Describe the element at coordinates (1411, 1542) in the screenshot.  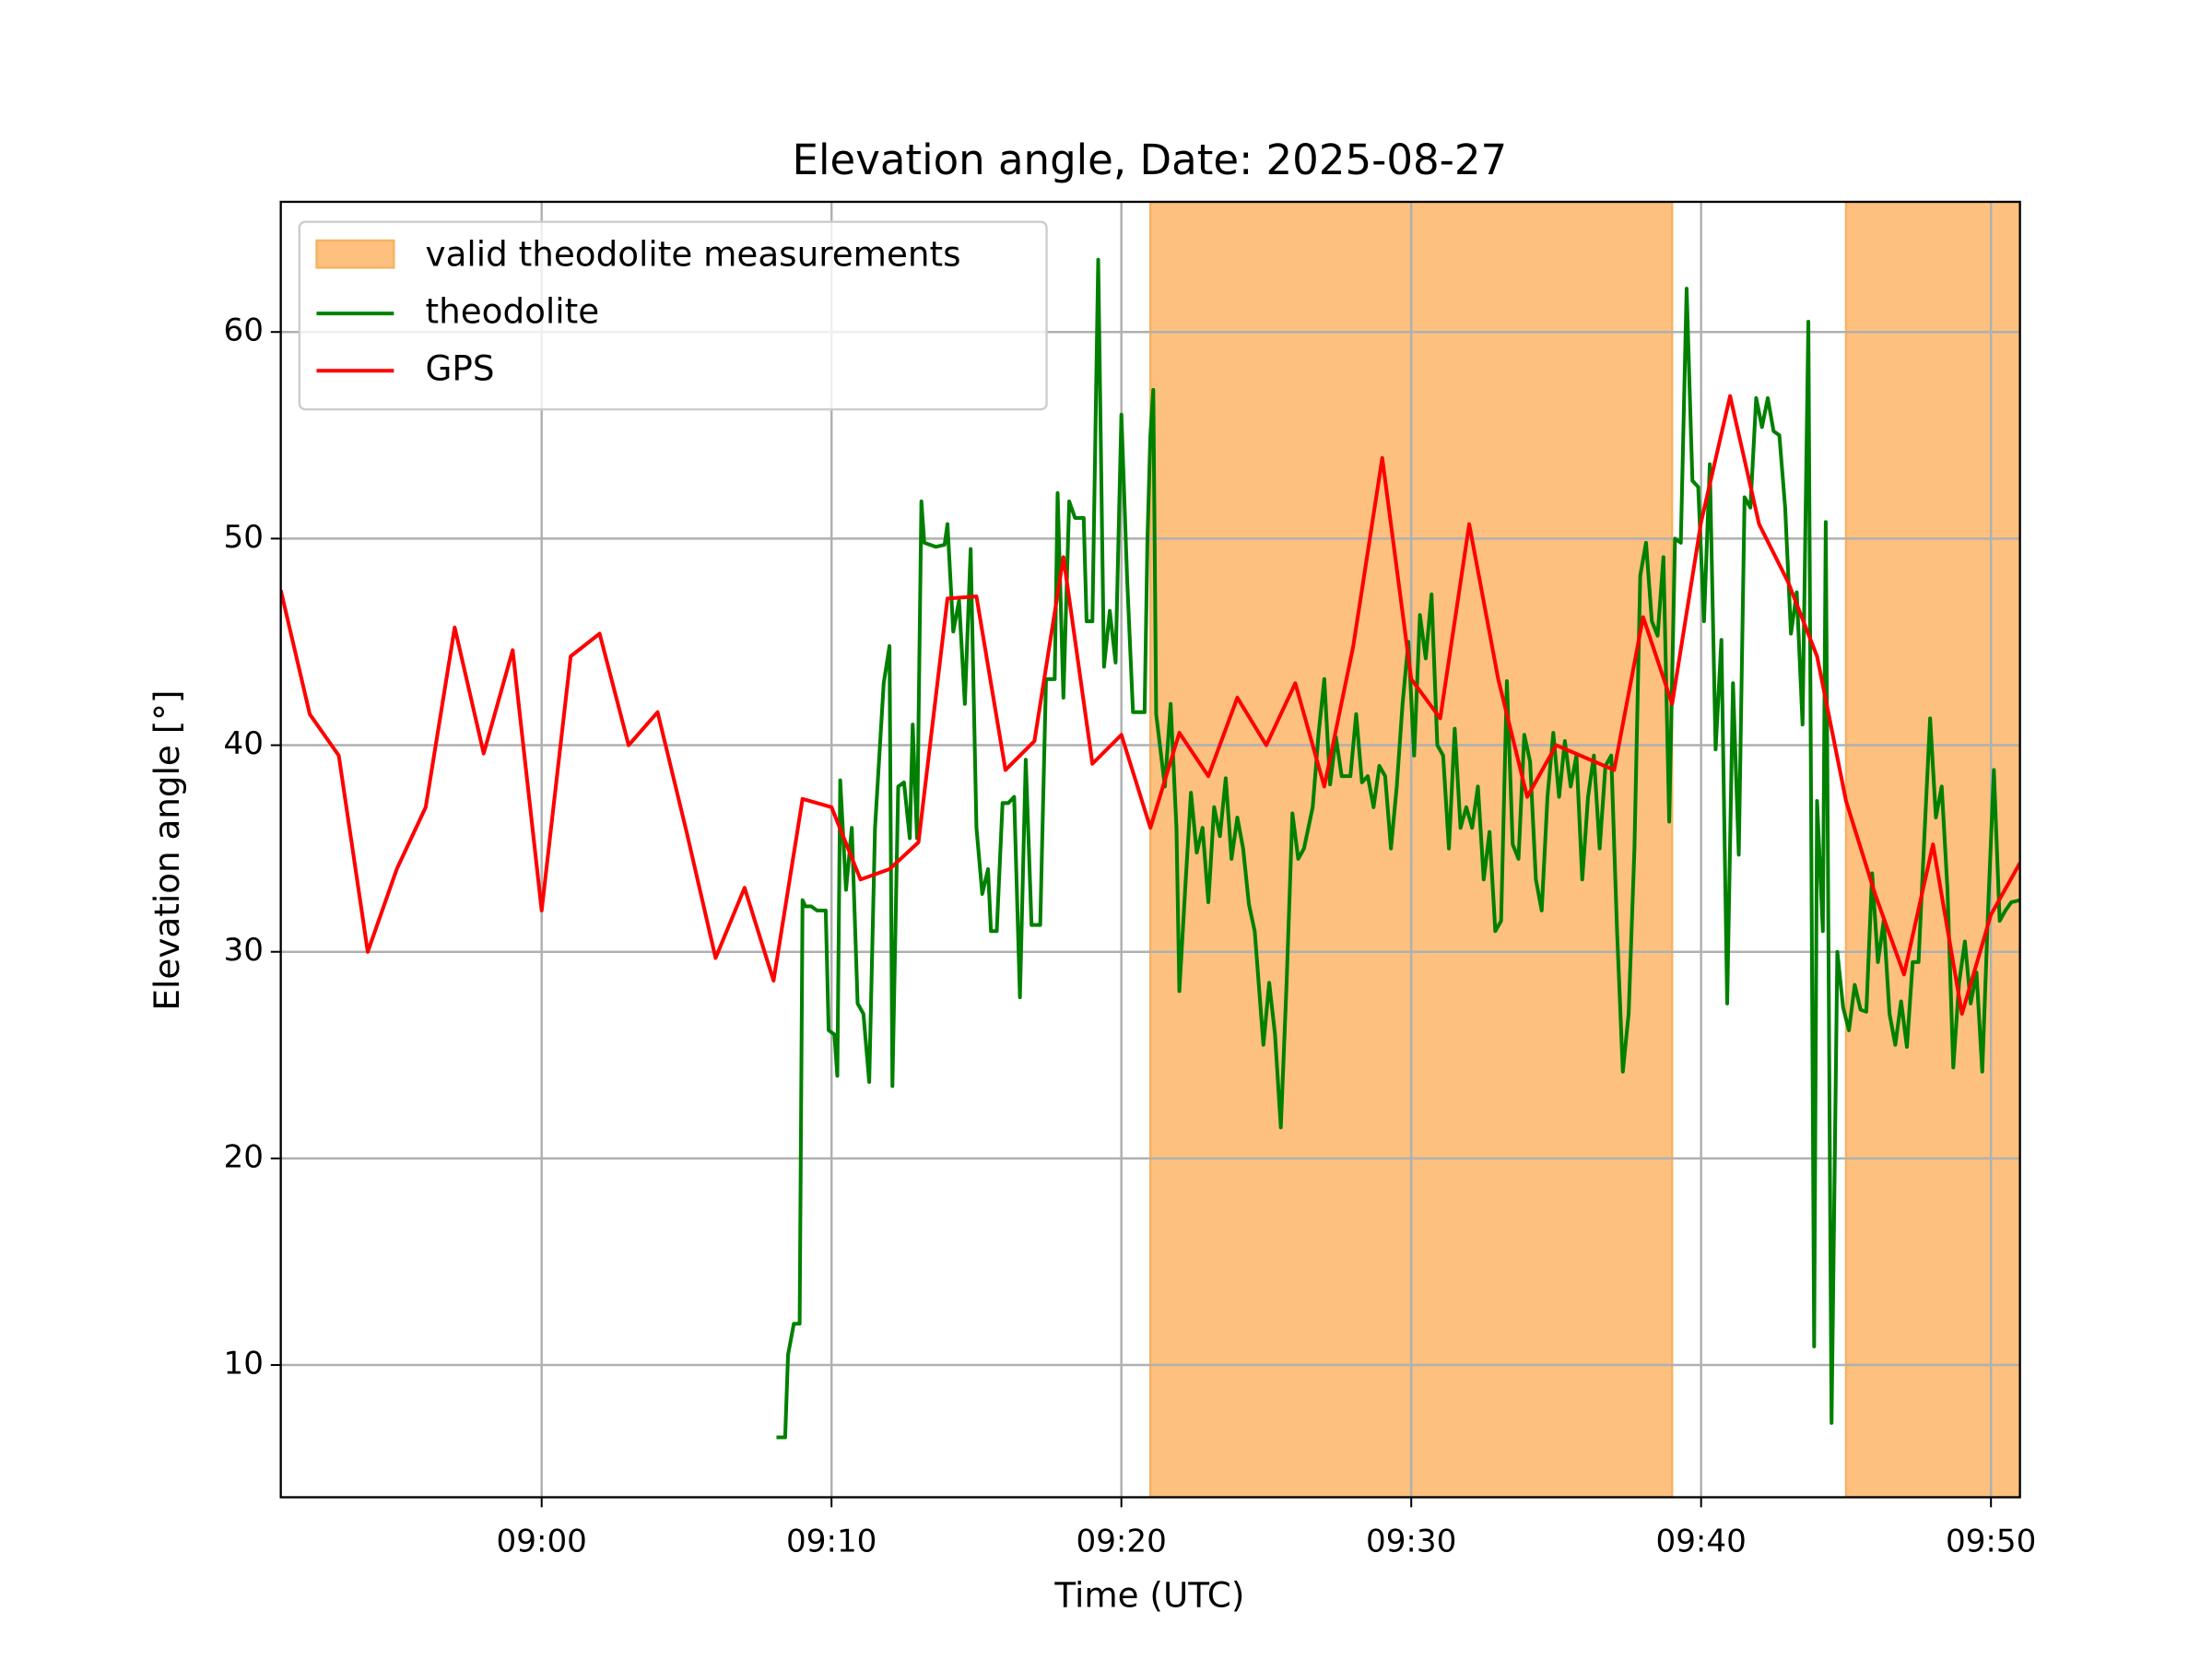
I see `x-tick-label: 09:30` at that location.